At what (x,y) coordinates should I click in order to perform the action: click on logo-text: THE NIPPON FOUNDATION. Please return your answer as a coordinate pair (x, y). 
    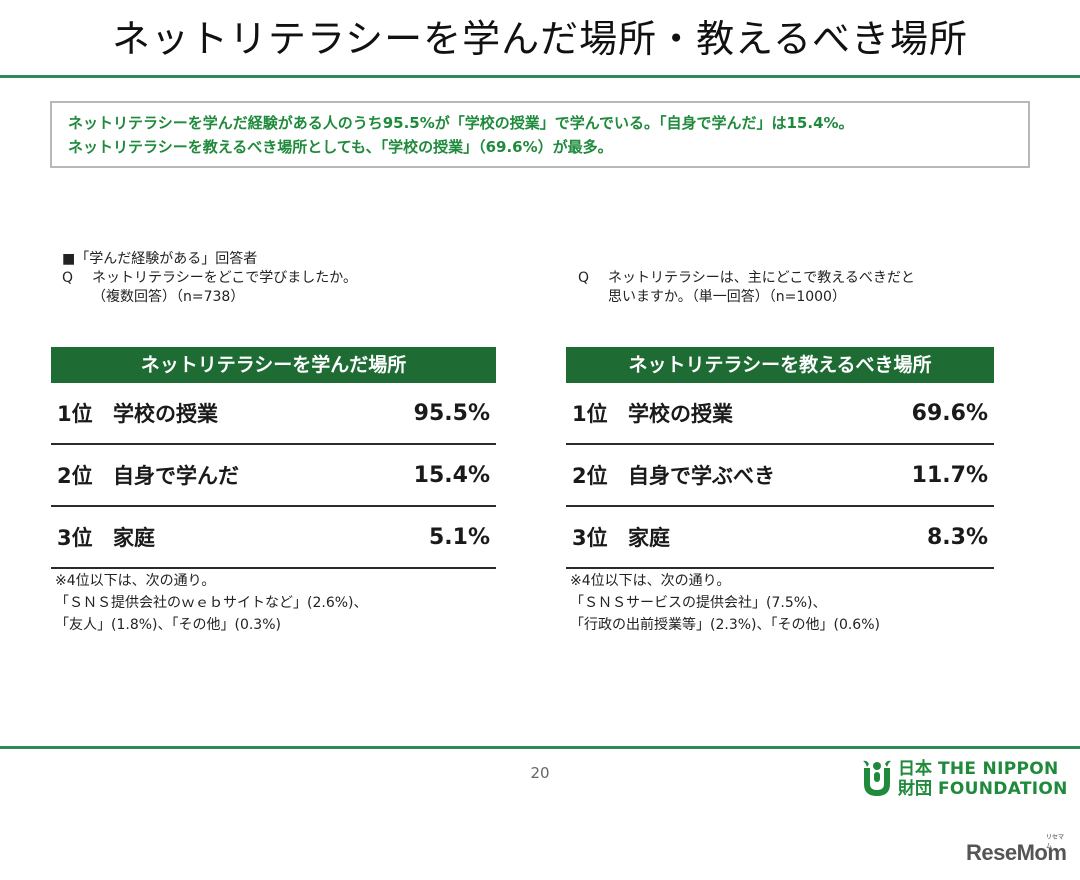
    Looking at the image, I should click on (1003, 779).